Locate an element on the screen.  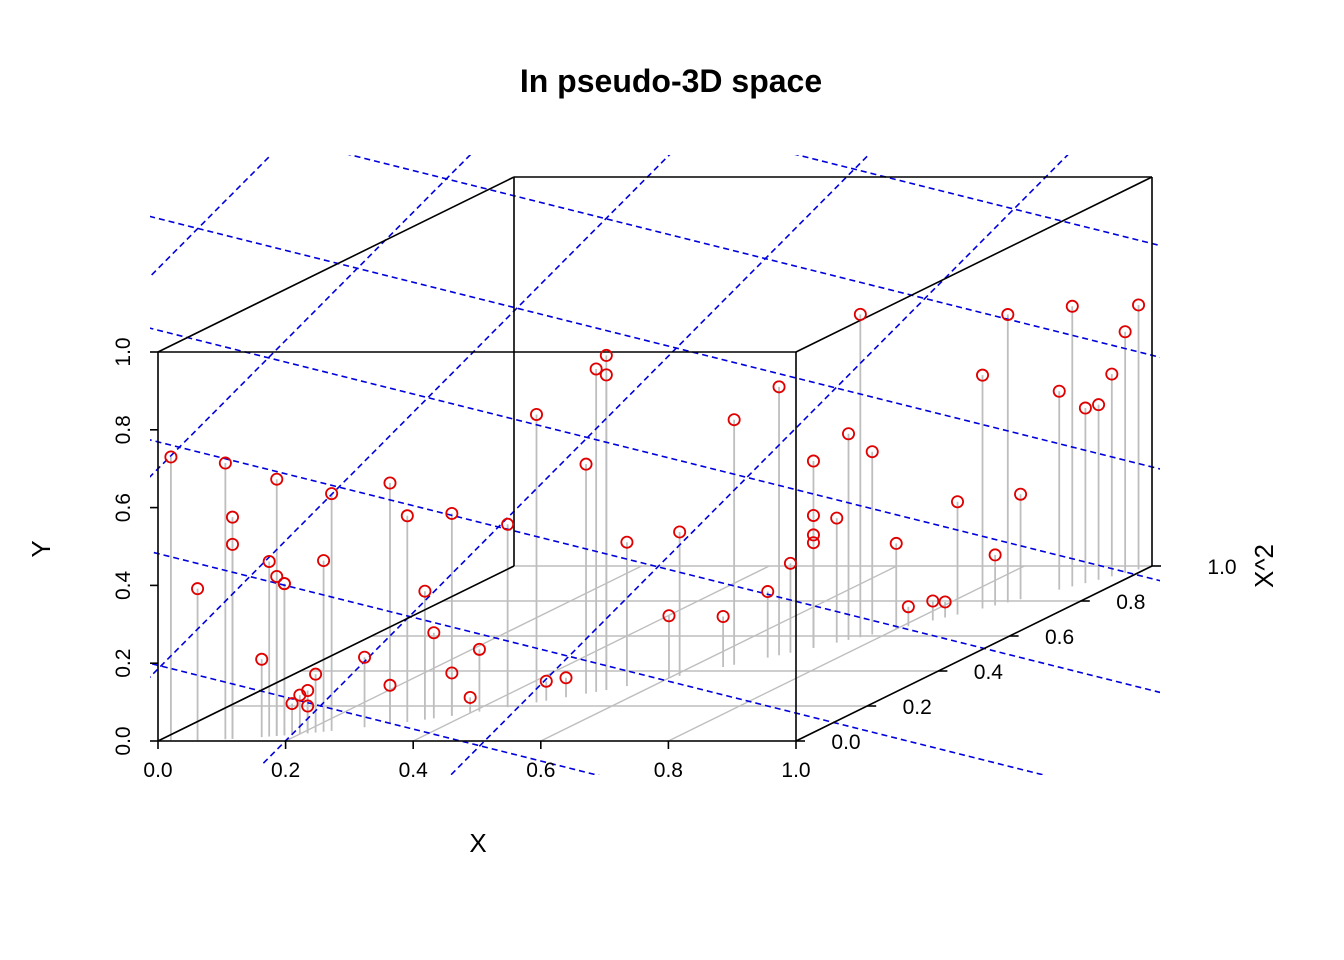
z-tick-label: 1.0 is located at coordinates (1221, 567).